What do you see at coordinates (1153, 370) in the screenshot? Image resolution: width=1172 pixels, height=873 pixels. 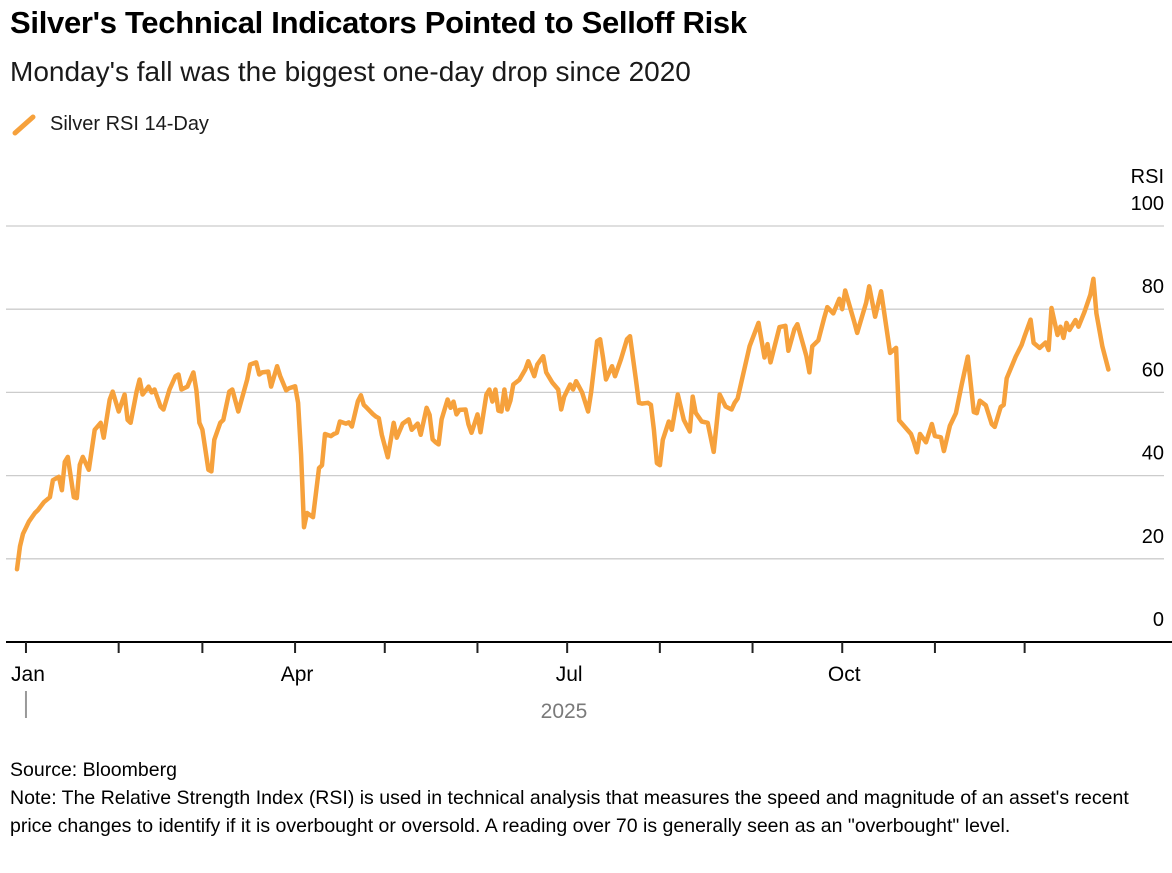 I see `y-axis-tick-label-60: 60` at bounding box center [1153, 370].